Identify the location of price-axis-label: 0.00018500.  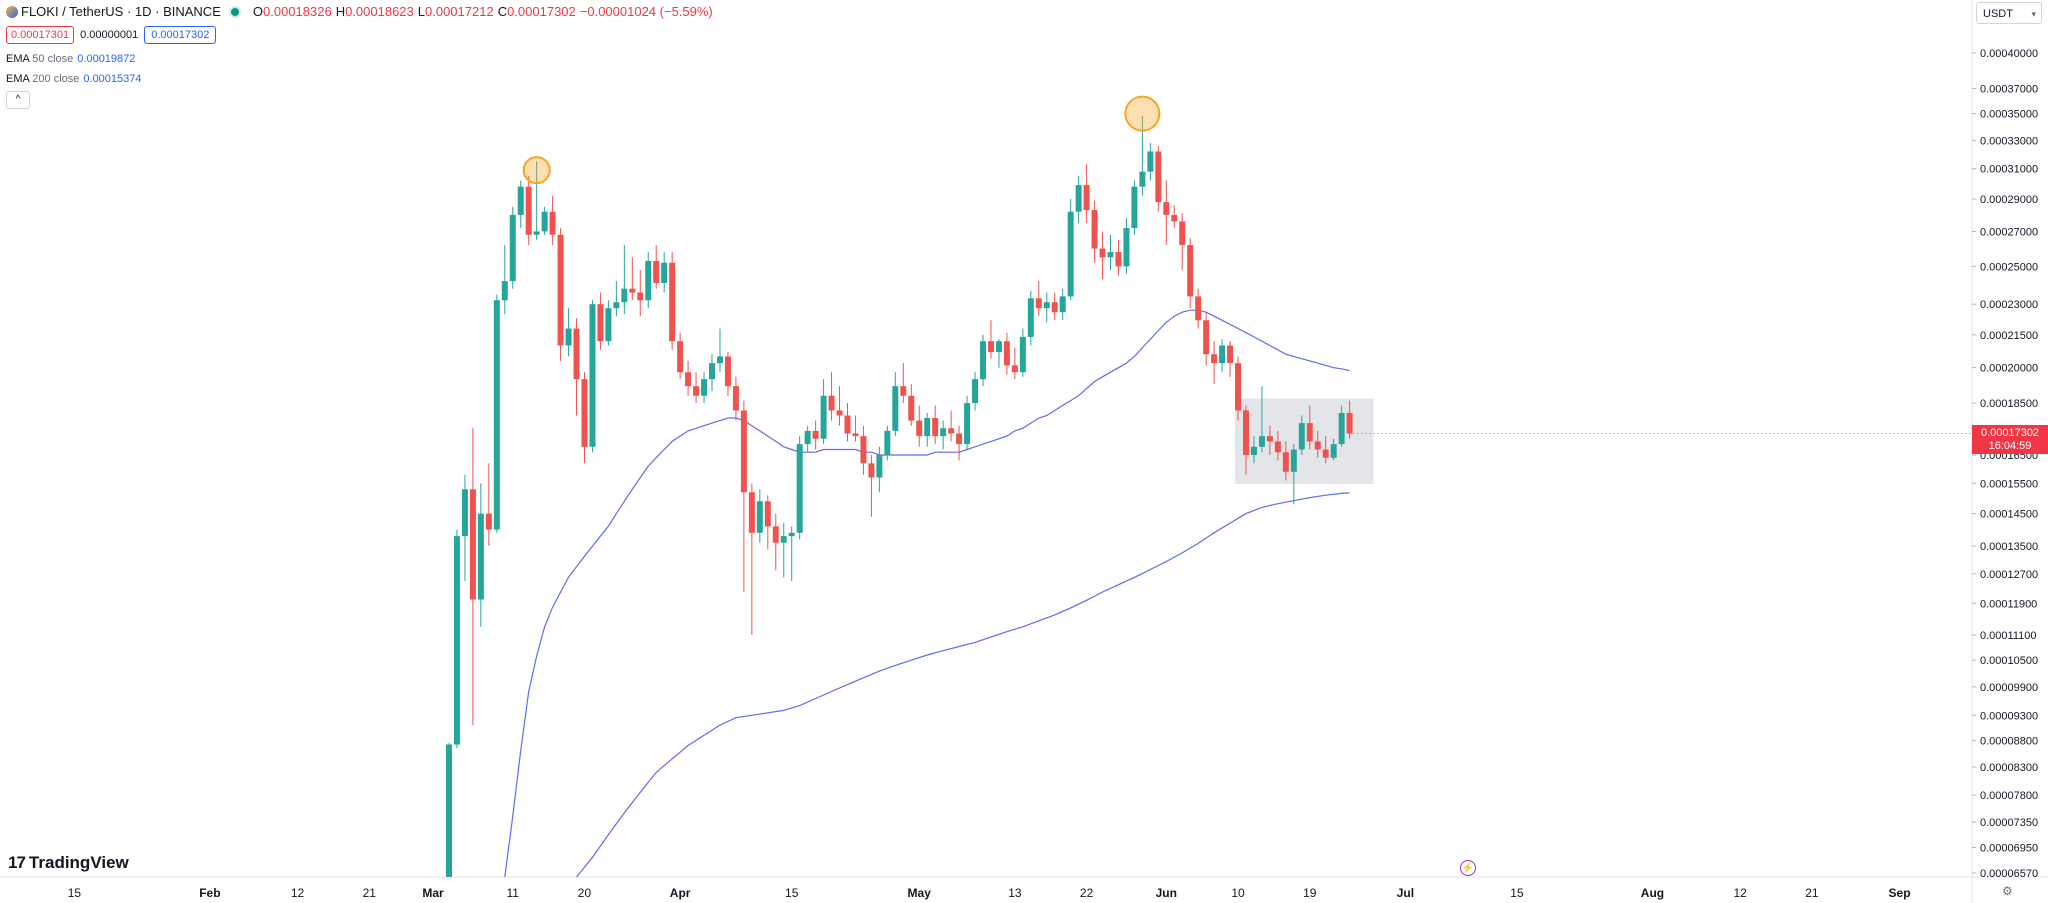
(2009, 404).